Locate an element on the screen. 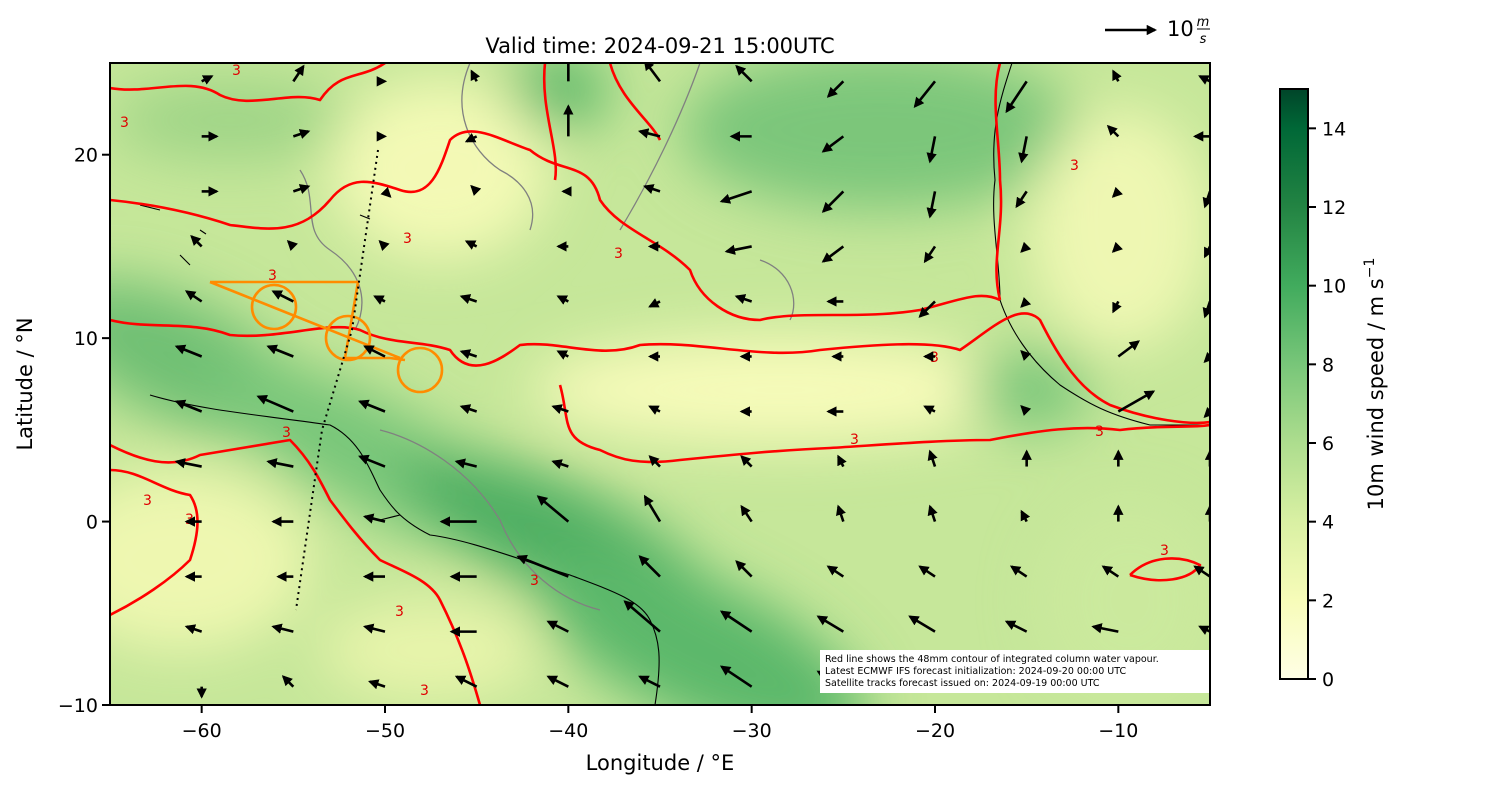 The image size is (1500, 804). y-tick-label: −10 is located at coordinates (78, 706).